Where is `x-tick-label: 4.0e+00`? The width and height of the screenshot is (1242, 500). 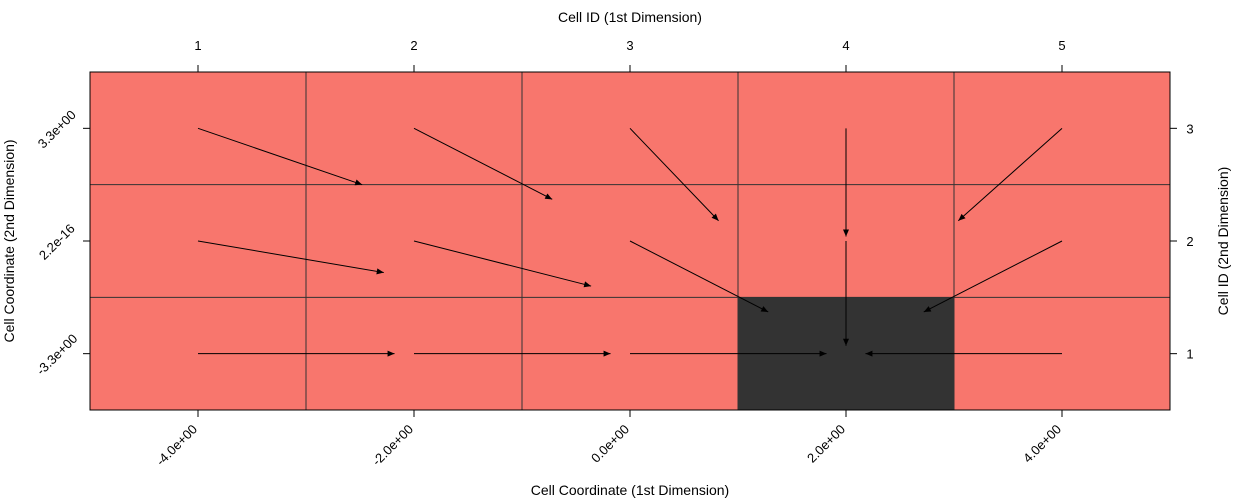
x-tick-label: 4.0e+00 is located at coordinates (1042, 444).